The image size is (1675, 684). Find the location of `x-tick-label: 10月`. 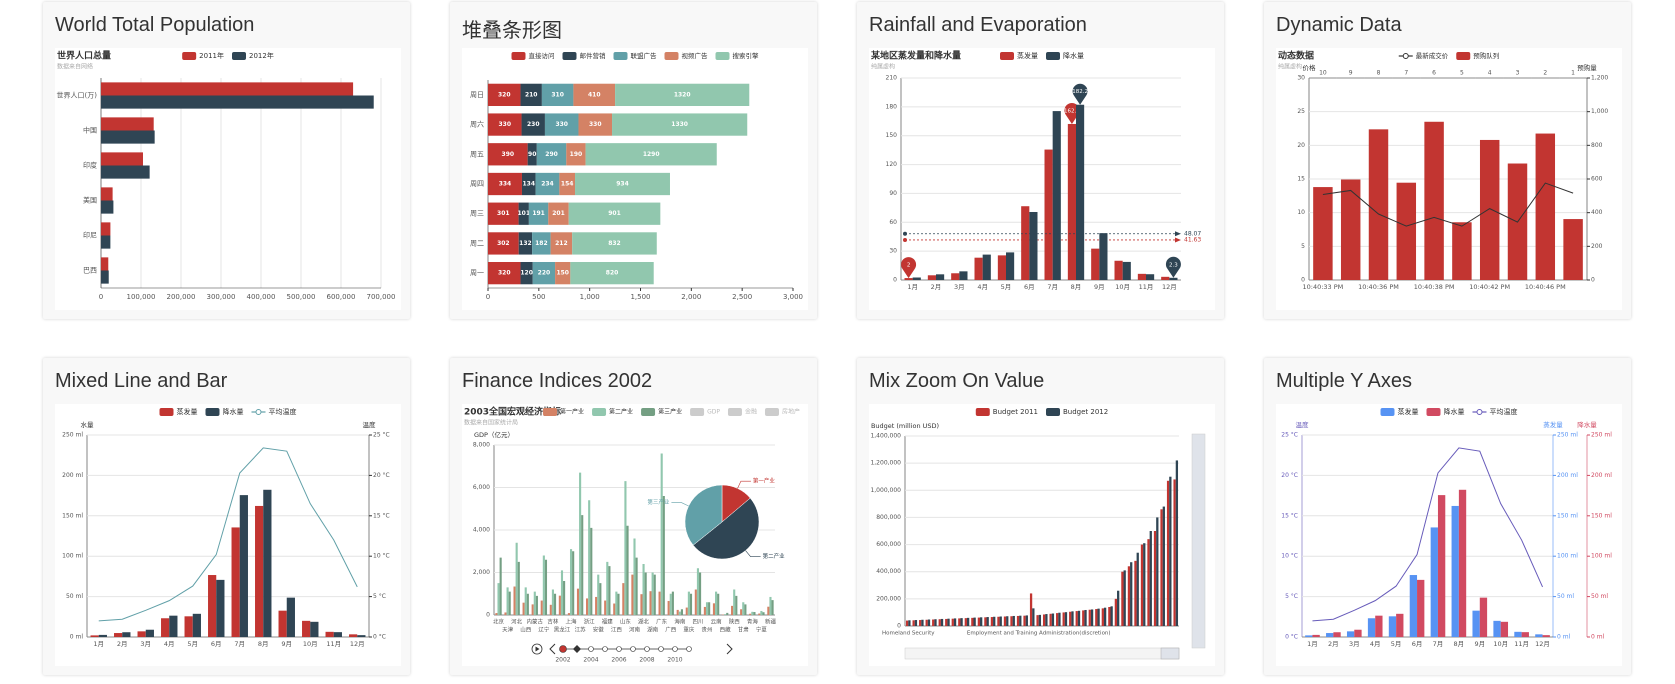

x-tick-label: 10月 is located at coordinates (1500, 644).